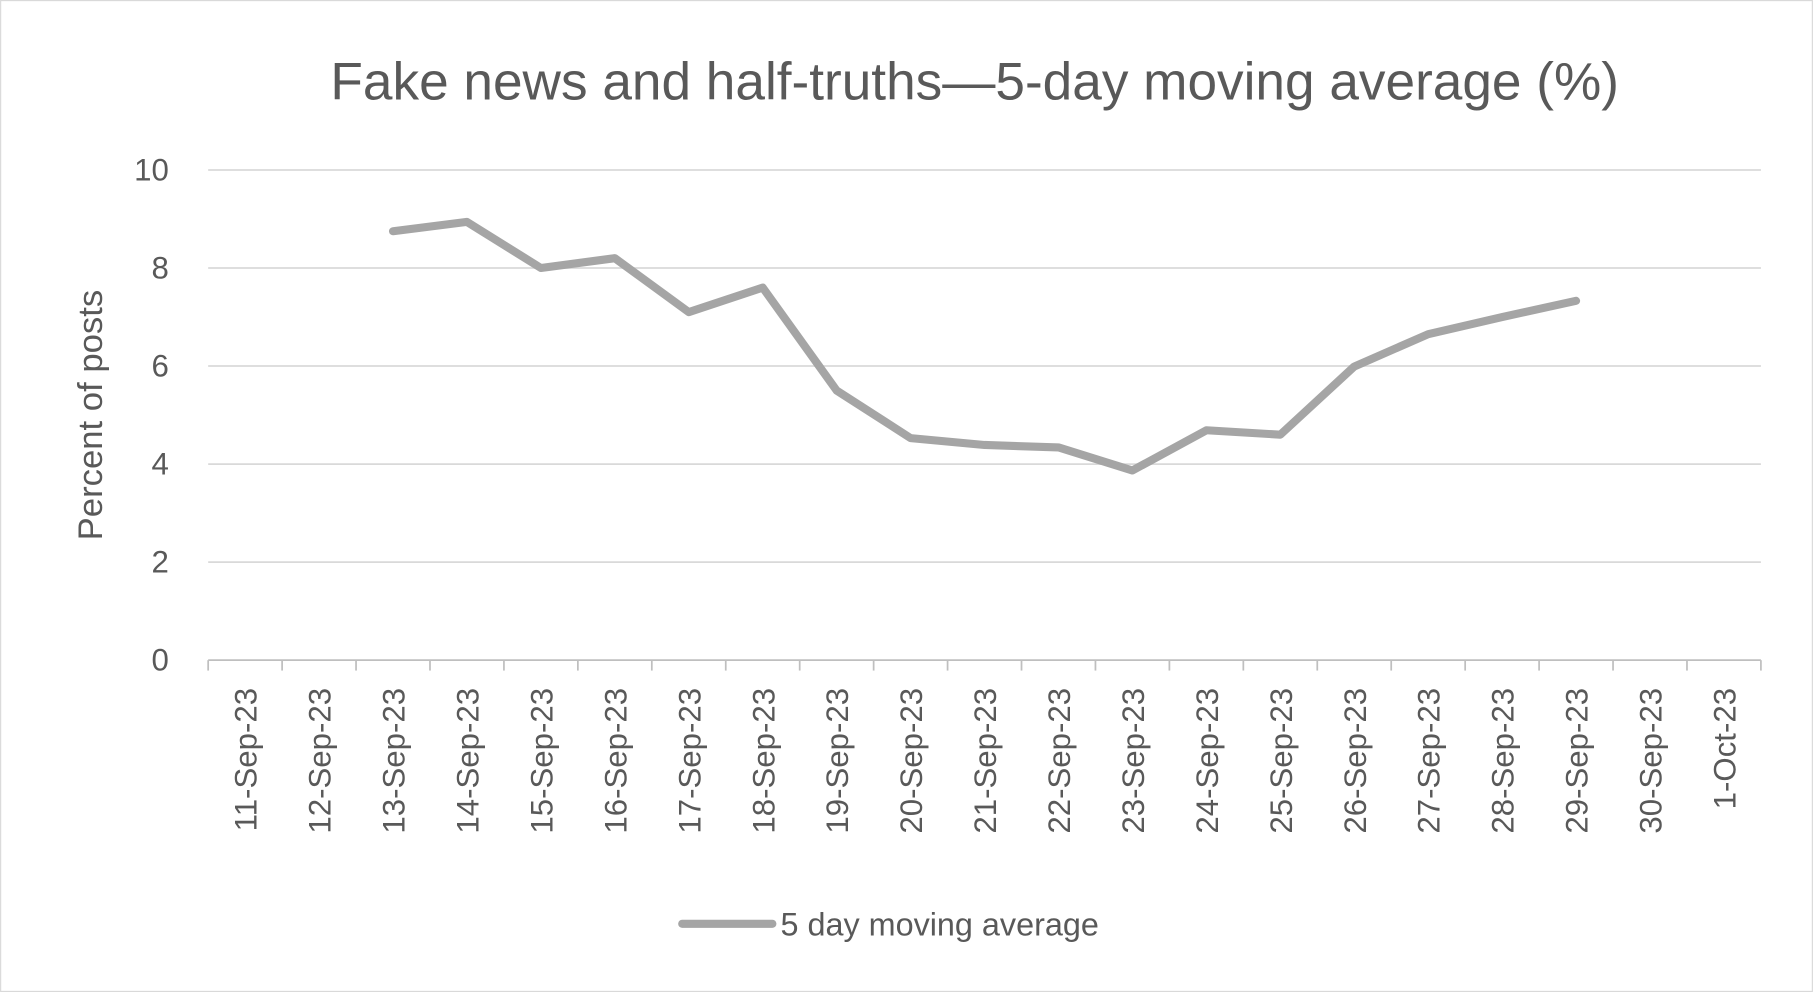 This screenshot has width=1813, height=992. What do you see at coordinates (837, 761) in the screenshot?
I see `x-tick-label: 19-Sep-23` at bounding box center [837, 761].